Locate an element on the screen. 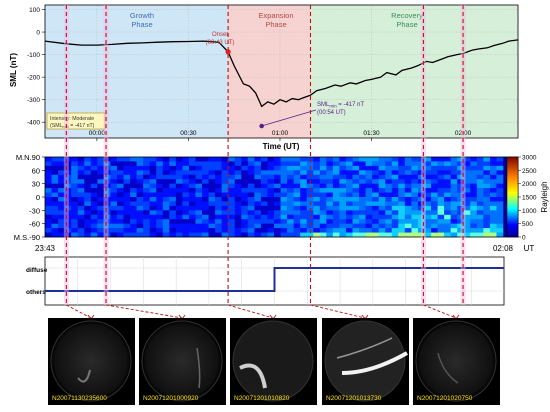 Image resolution: width=550 pixels, height=412 pixels. sml-ytick-label: 0 is located at coordinates (38, 33).